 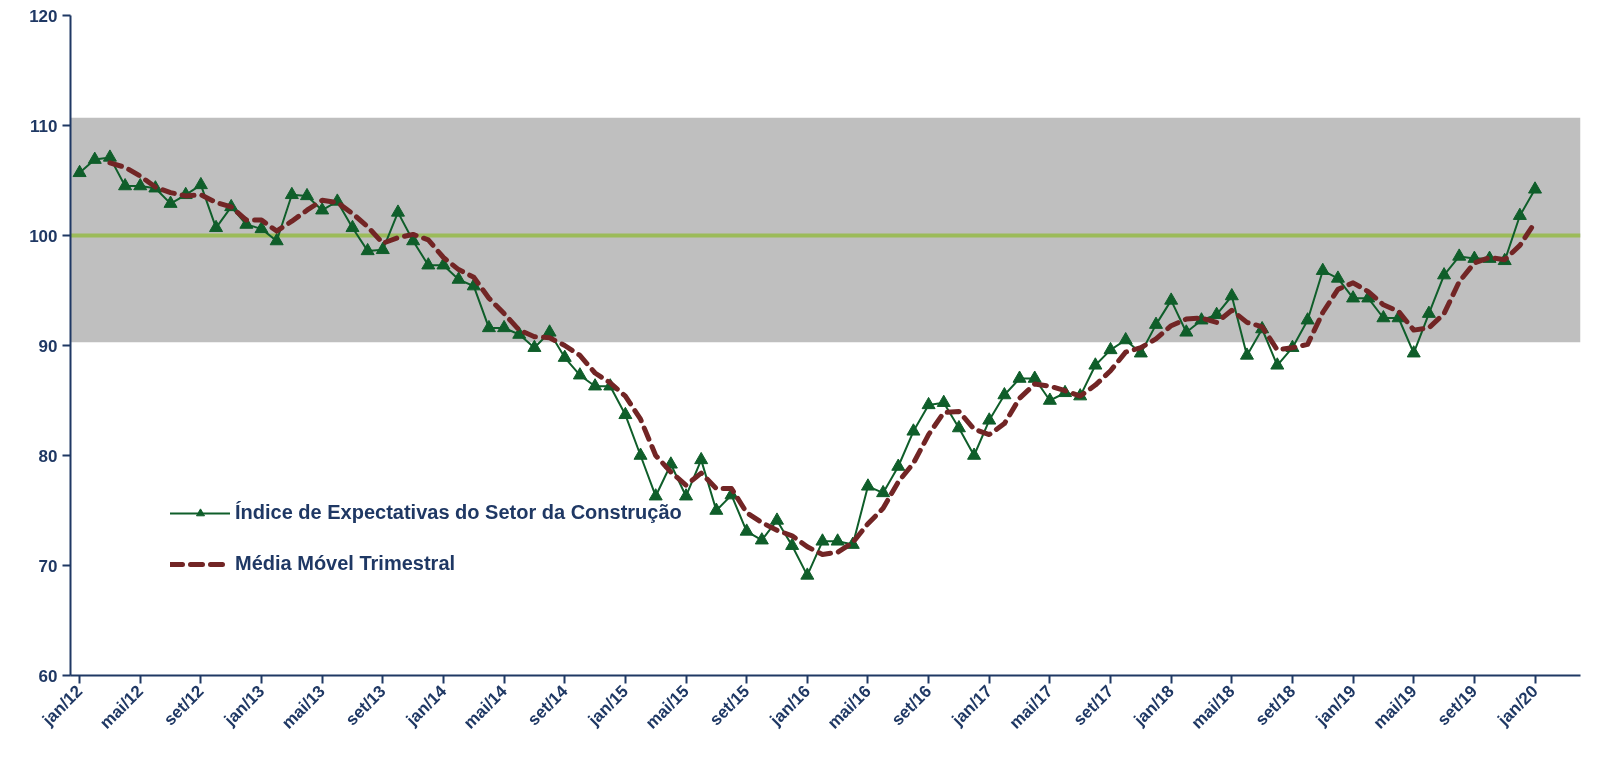 I want to click on y-tick-label: 100, so click(x=43, y=236).